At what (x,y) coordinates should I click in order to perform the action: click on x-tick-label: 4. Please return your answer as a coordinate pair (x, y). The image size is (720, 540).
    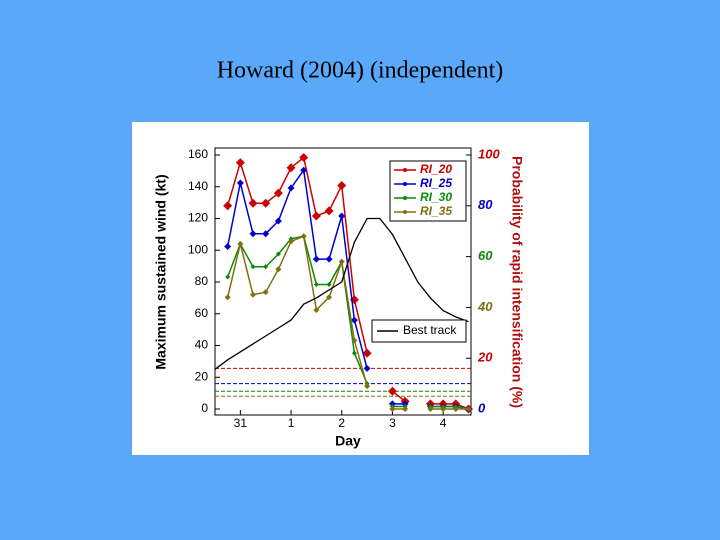
    Looking at the image, I should click on (443, 423).